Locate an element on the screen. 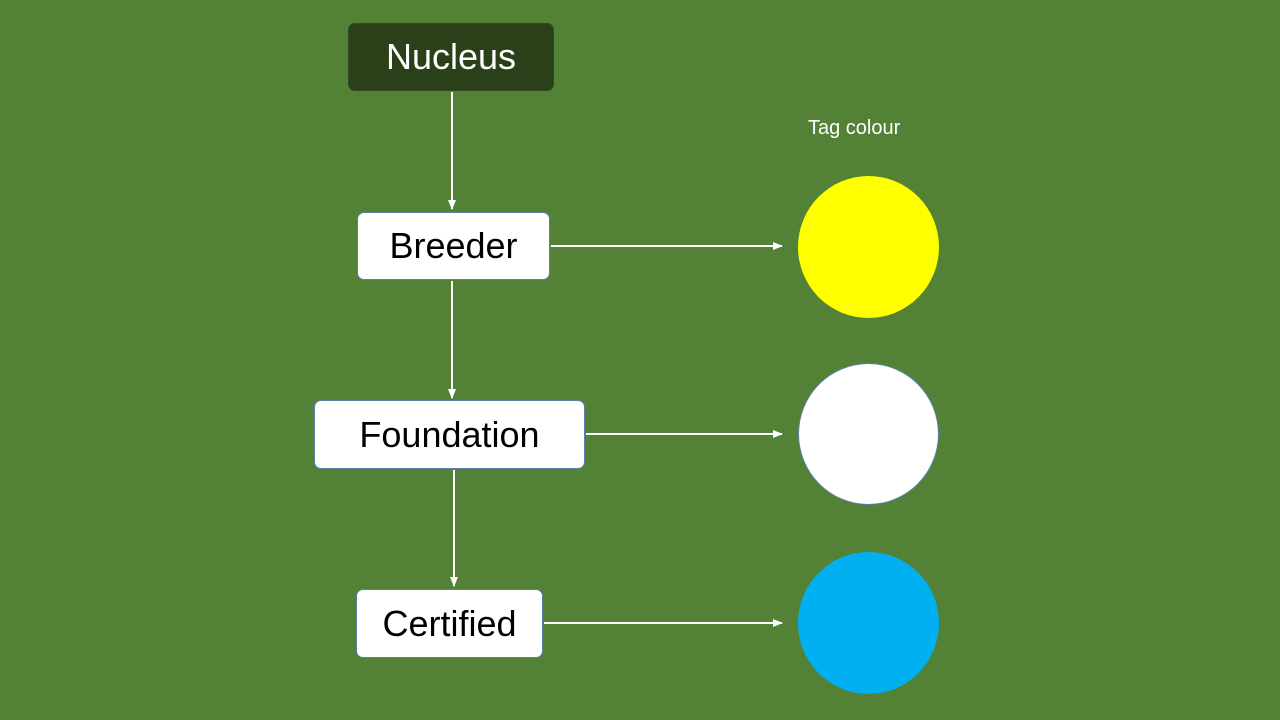  certified-tag-circle is located at coordinates (868, 623).